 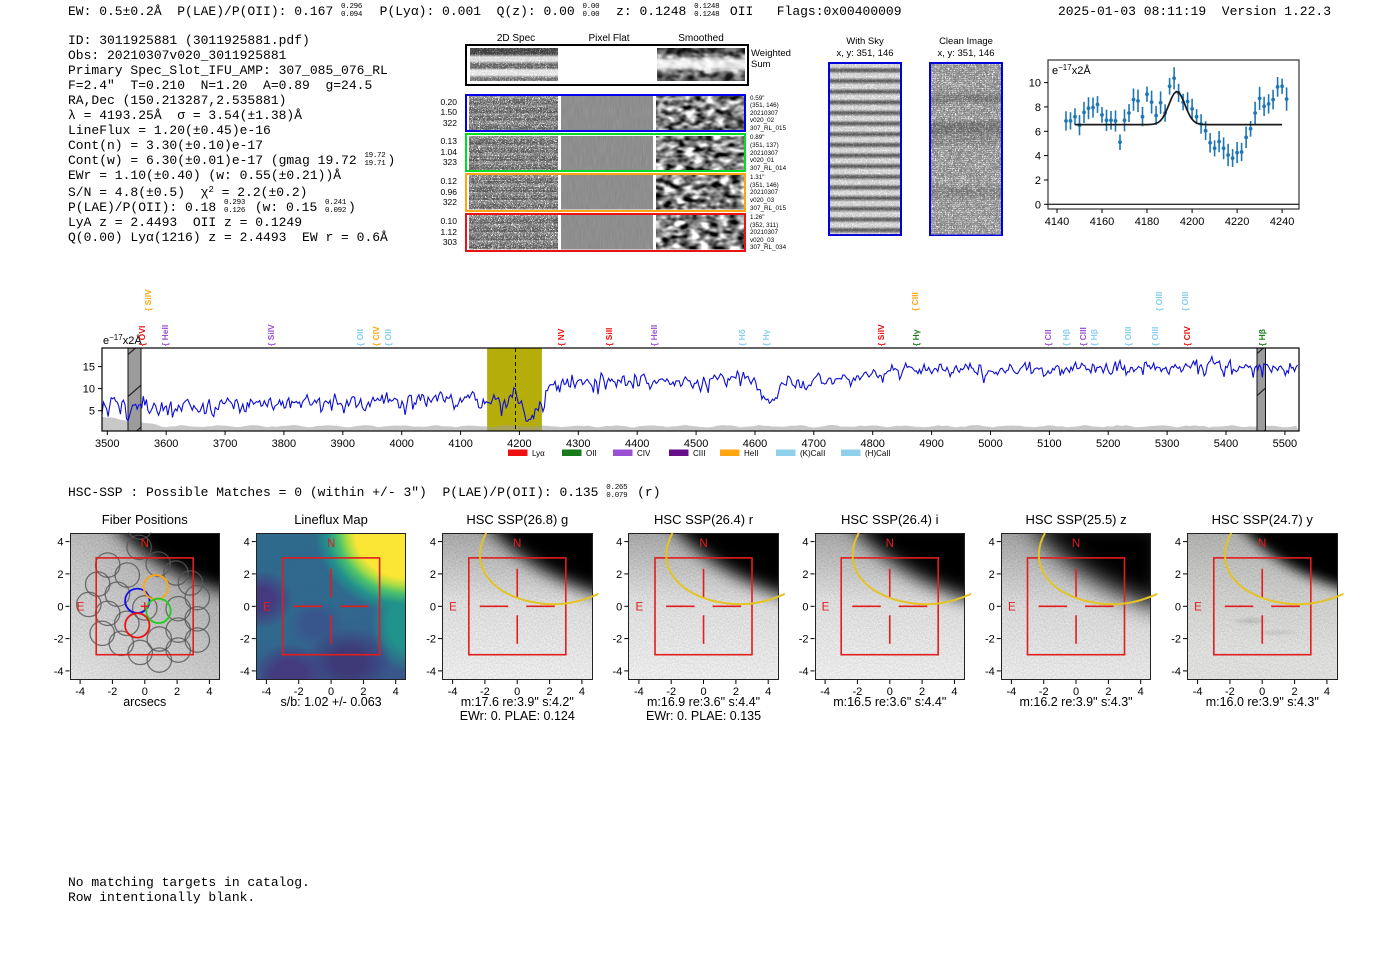 What do you see at coordinates (591, 453) in the screenshot?
I see `svg-text: OII` at bounding box center [591, 453].